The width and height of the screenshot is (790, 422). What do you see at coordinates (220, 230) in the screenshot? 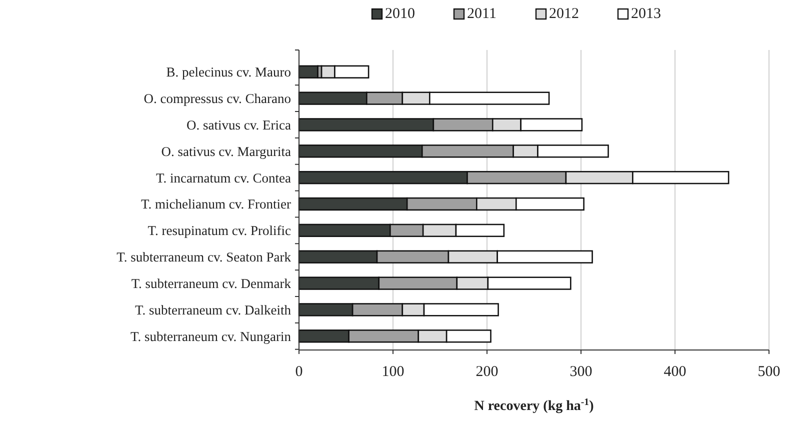
I see `y-tick-label: T. resupinatum cv. Prolific` at bounding box center [220, 230].